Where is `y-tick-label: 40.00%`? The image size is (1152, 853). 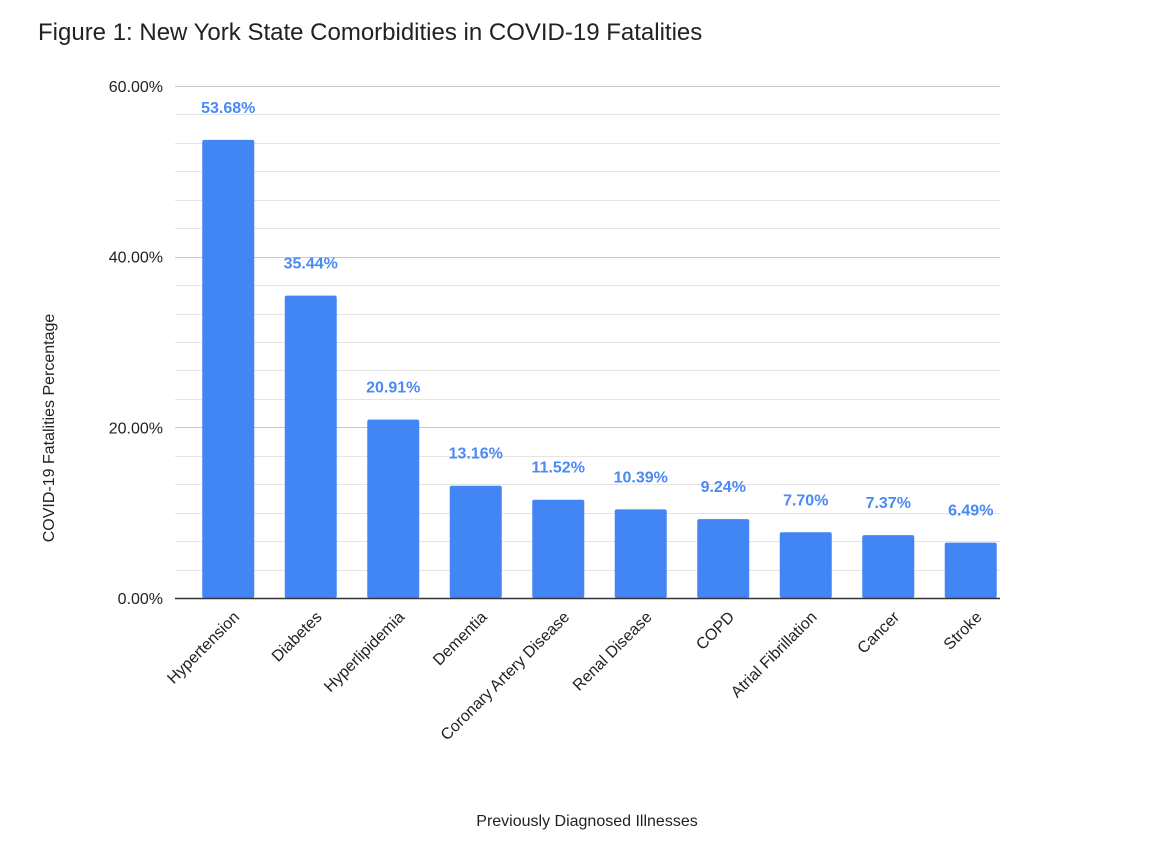
y-tick-label: 40.00% is located at coordinates (136, 258).